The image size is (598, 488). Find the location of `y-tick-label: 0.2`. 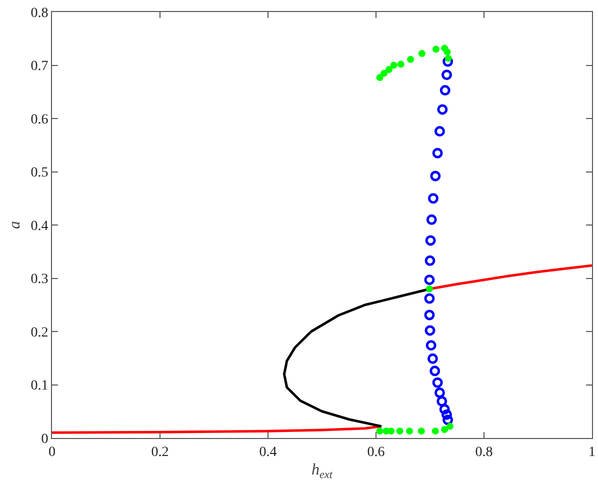

y-tick-label: 0.2 is located at coordinates (39, 332).